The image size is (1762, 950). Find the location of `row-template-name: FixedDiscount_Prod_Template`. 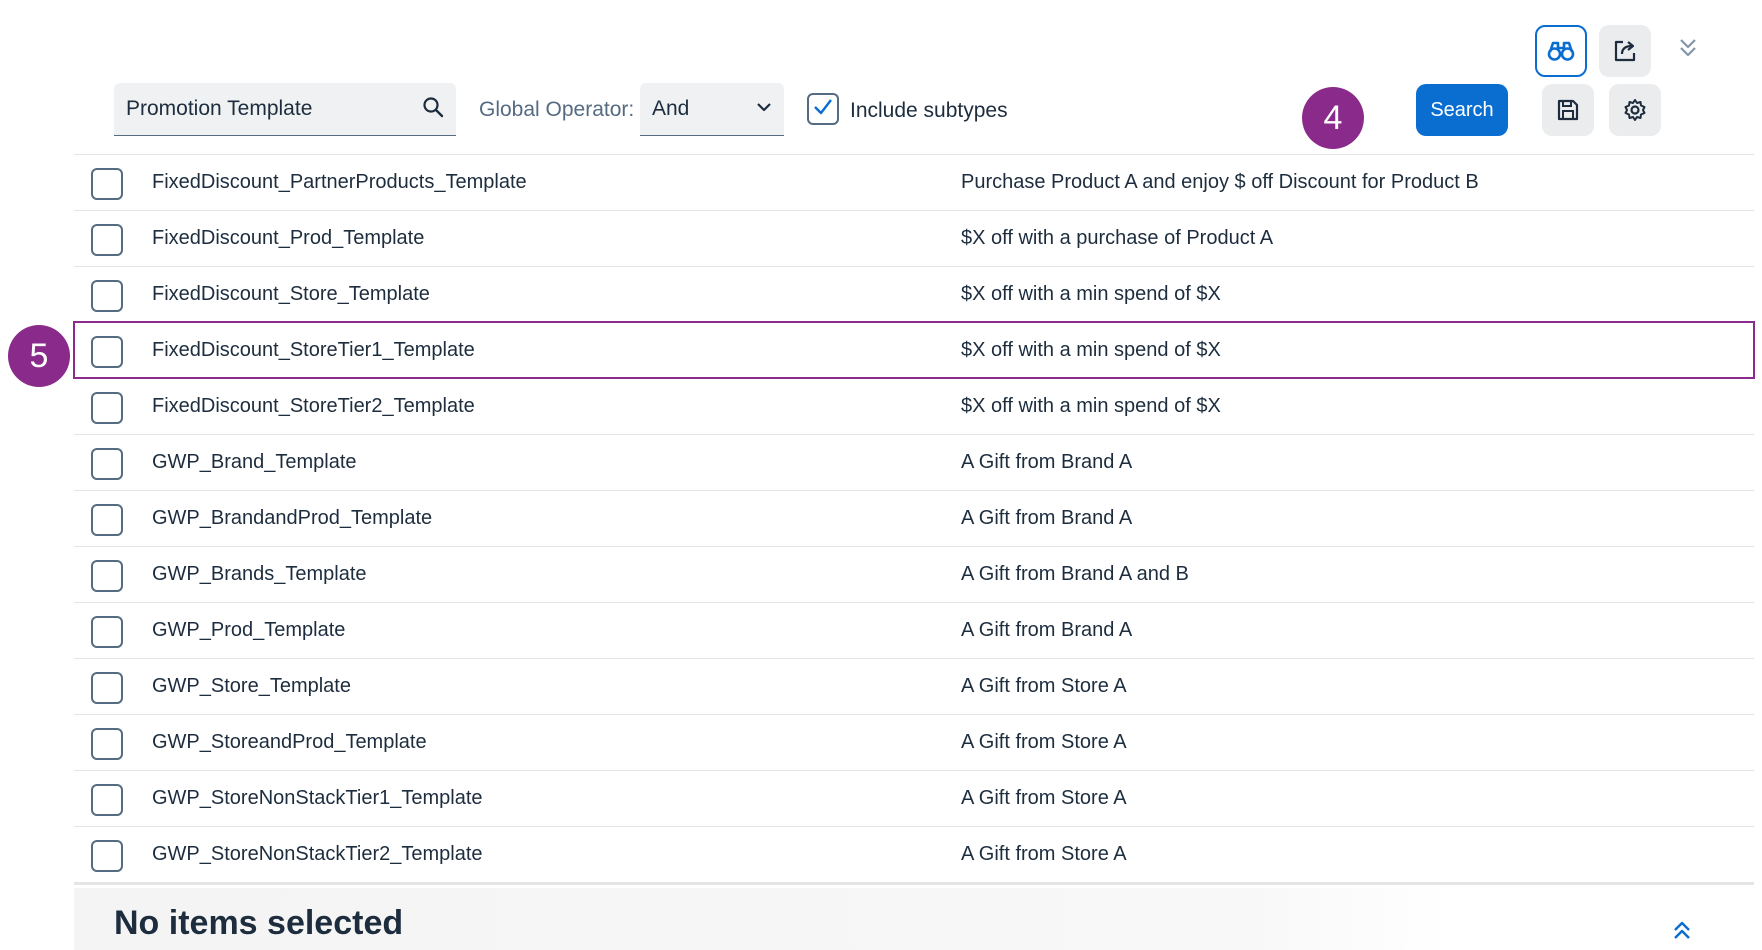

row-template-name: FixedDiscount_Prod_Template is located at coordinates (288, 238).